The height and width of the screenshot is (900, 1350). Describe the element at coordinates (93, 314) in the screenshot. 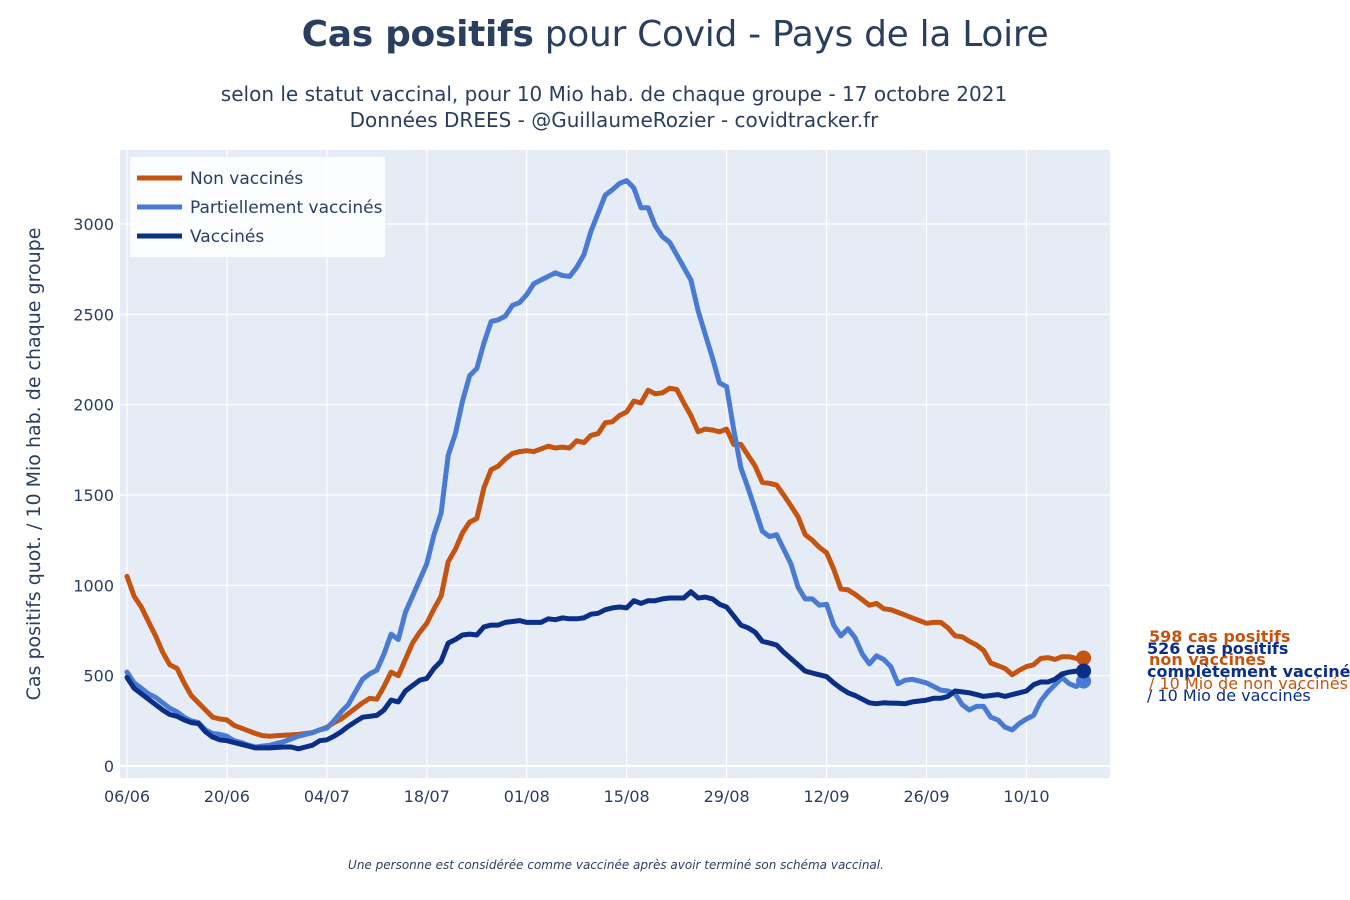

I see `y-tick-label: 2500` at that location.